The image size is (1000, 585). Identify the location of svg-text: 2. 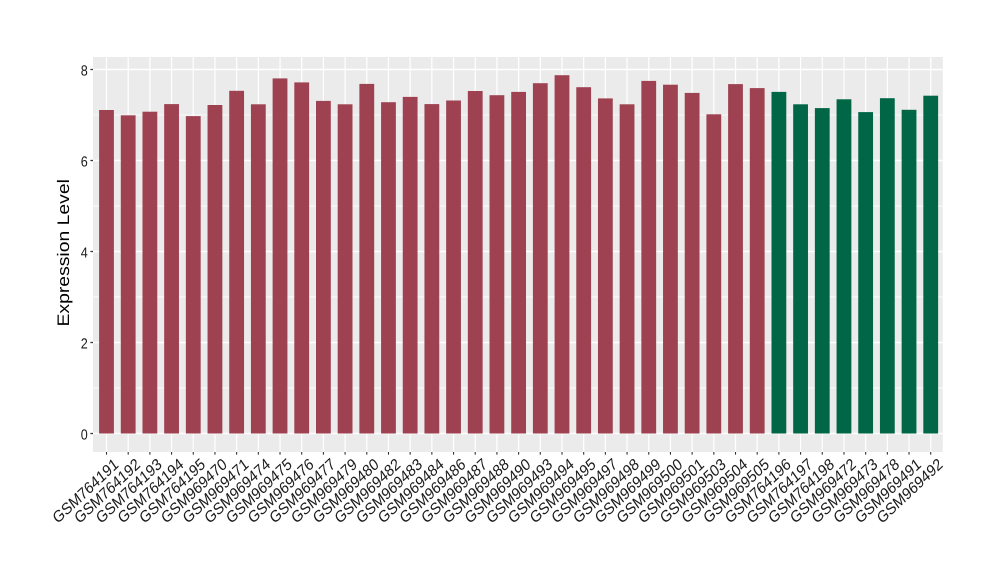
(84, 344).